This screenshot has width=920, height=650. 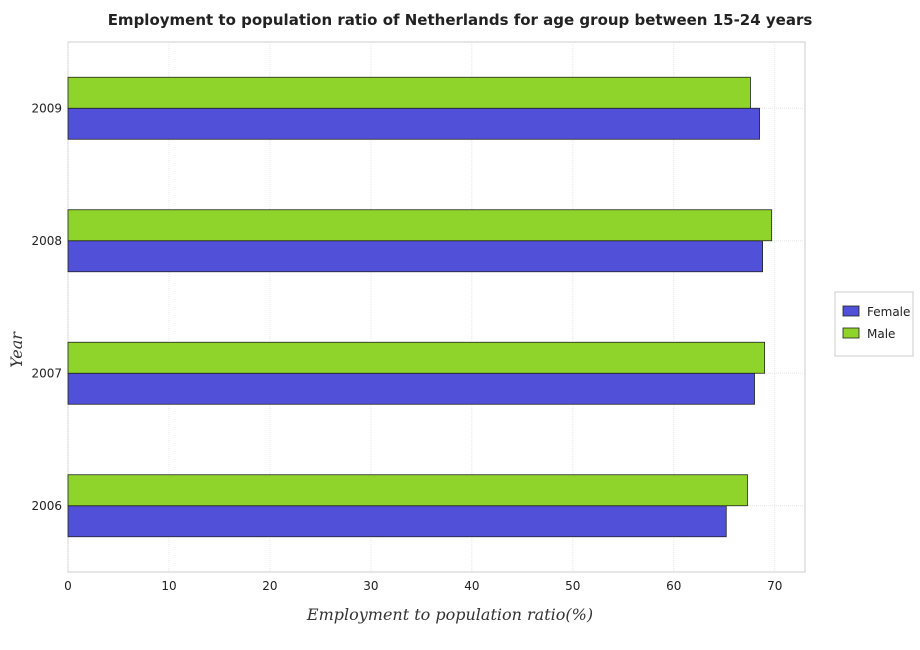 I want to click on y-tick-label: 2006, so click(x=46, y=506).